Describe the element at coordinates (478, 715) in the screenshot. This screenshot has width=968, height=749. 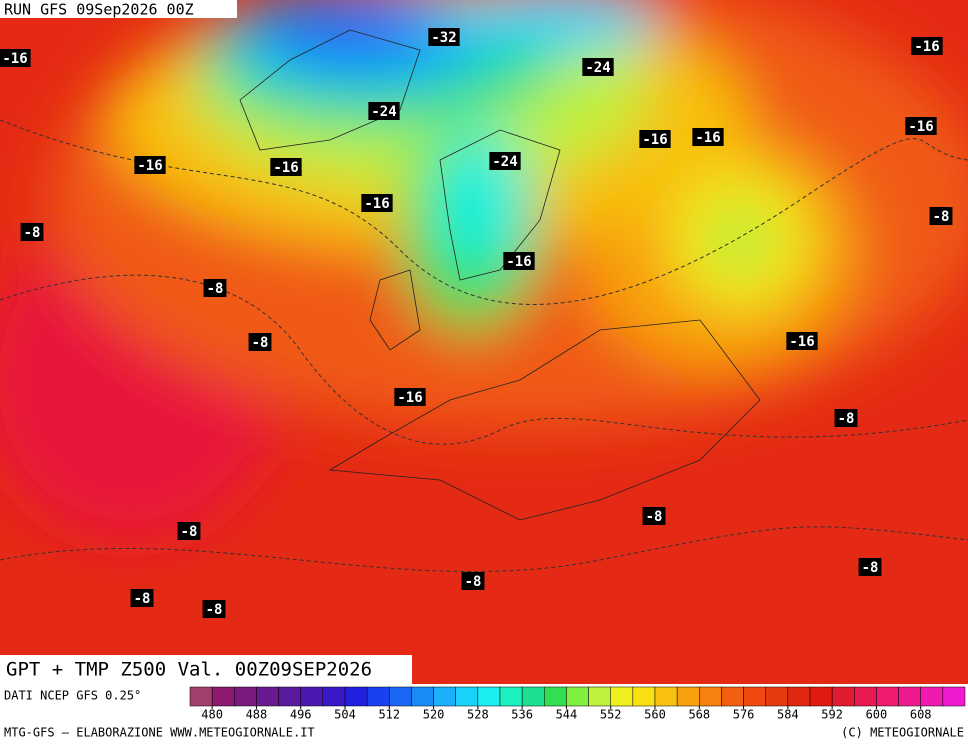
I see `legend-tick-label: 528` at that location.